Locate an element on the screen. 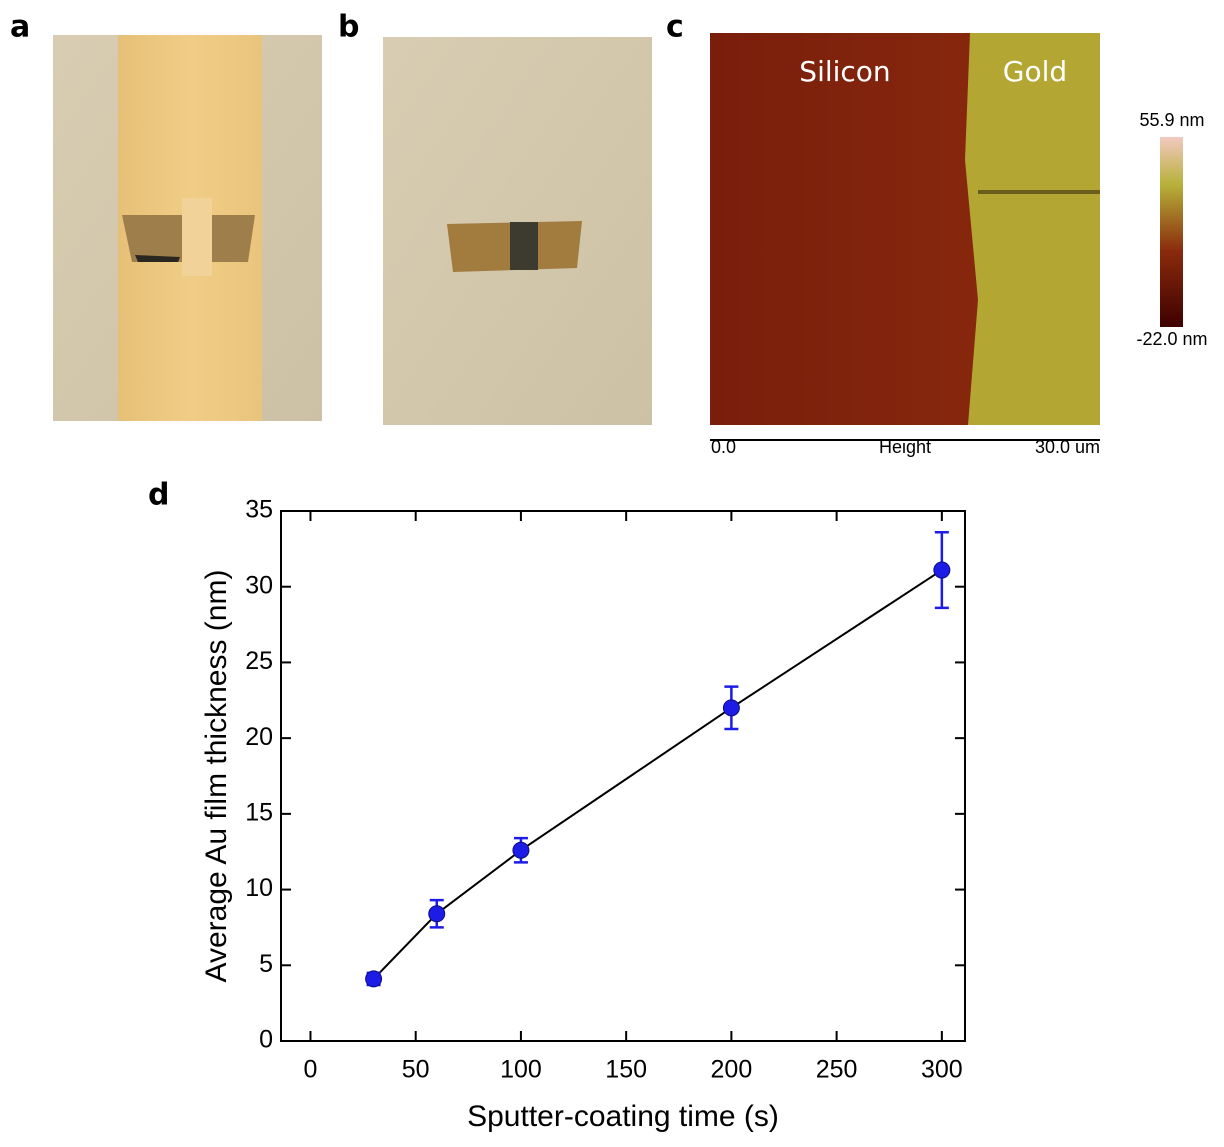 This screenshot has height=1147, width=1224. x-tick-label: 50 is located at coordinates (416, 1070).